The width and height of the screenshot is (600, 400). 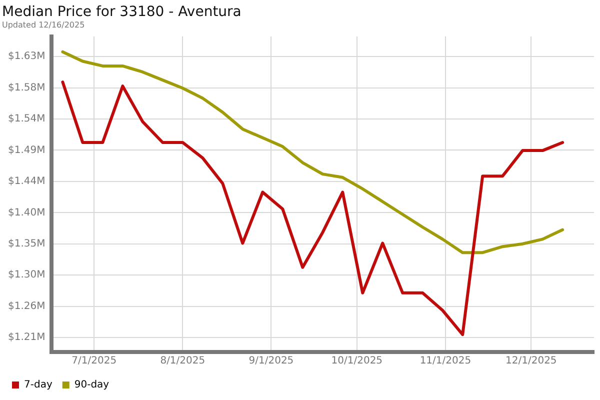 What do you see at coordinates (27, 150) in the screenshot?
I see `y-tick-label: $1.49M` at bounding box center [27, 150].